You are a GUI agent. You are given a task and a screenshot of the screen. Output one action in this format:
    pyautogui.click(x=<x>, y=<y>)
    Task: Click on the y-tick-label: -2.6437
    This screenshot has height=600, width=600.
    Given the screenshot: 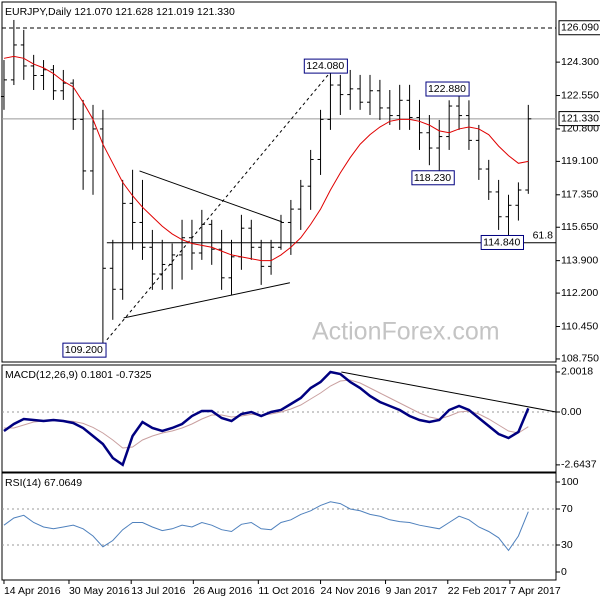 What is the action you would take?
    pyautogui.click(x=579, y=465)
    